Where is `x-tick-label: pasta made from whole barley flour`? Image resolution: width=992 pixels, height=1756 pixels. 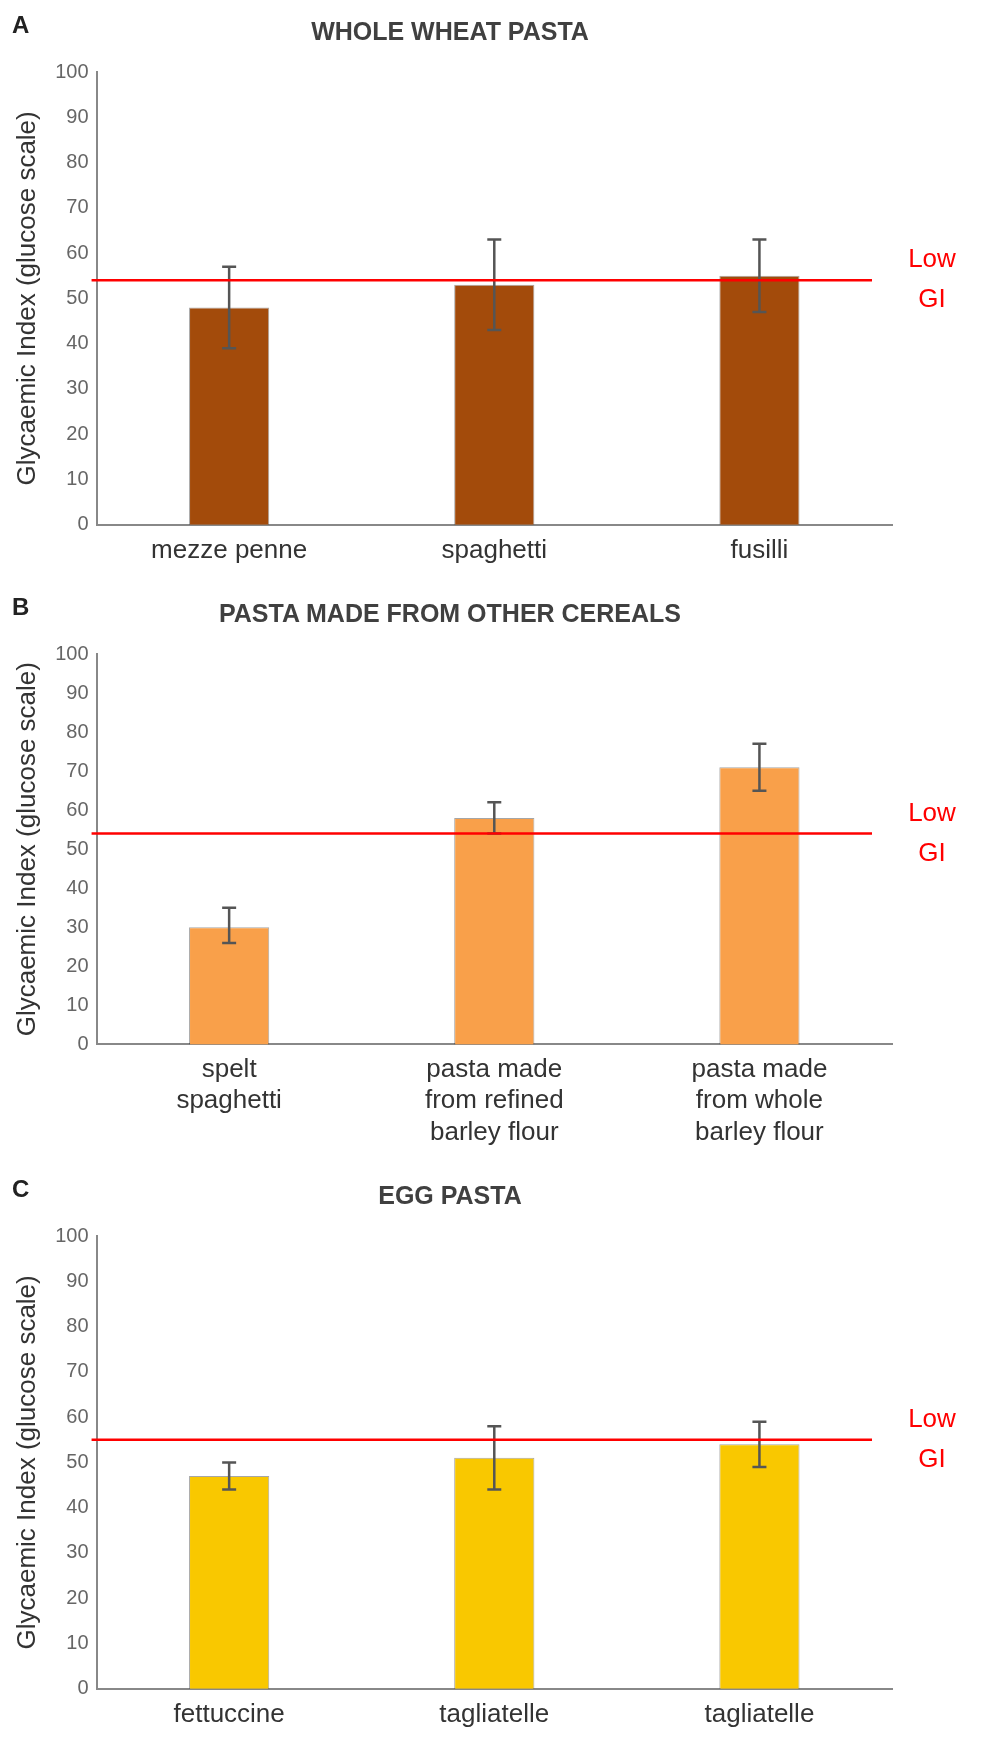
x-tick-label: pasta made from whole barley flour is located at coordinates (759, 1099).